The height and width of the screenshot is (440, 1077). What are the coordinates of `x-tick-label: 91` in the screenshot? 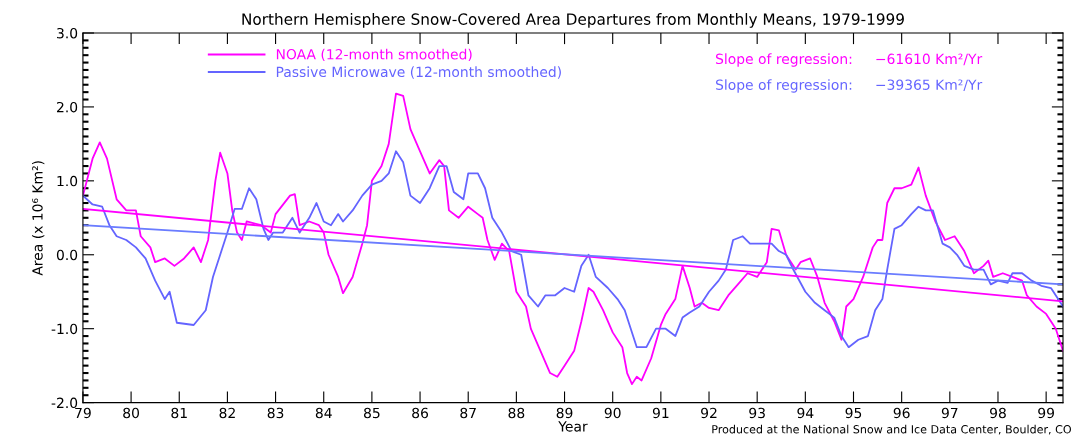 It's located at (660, 413).